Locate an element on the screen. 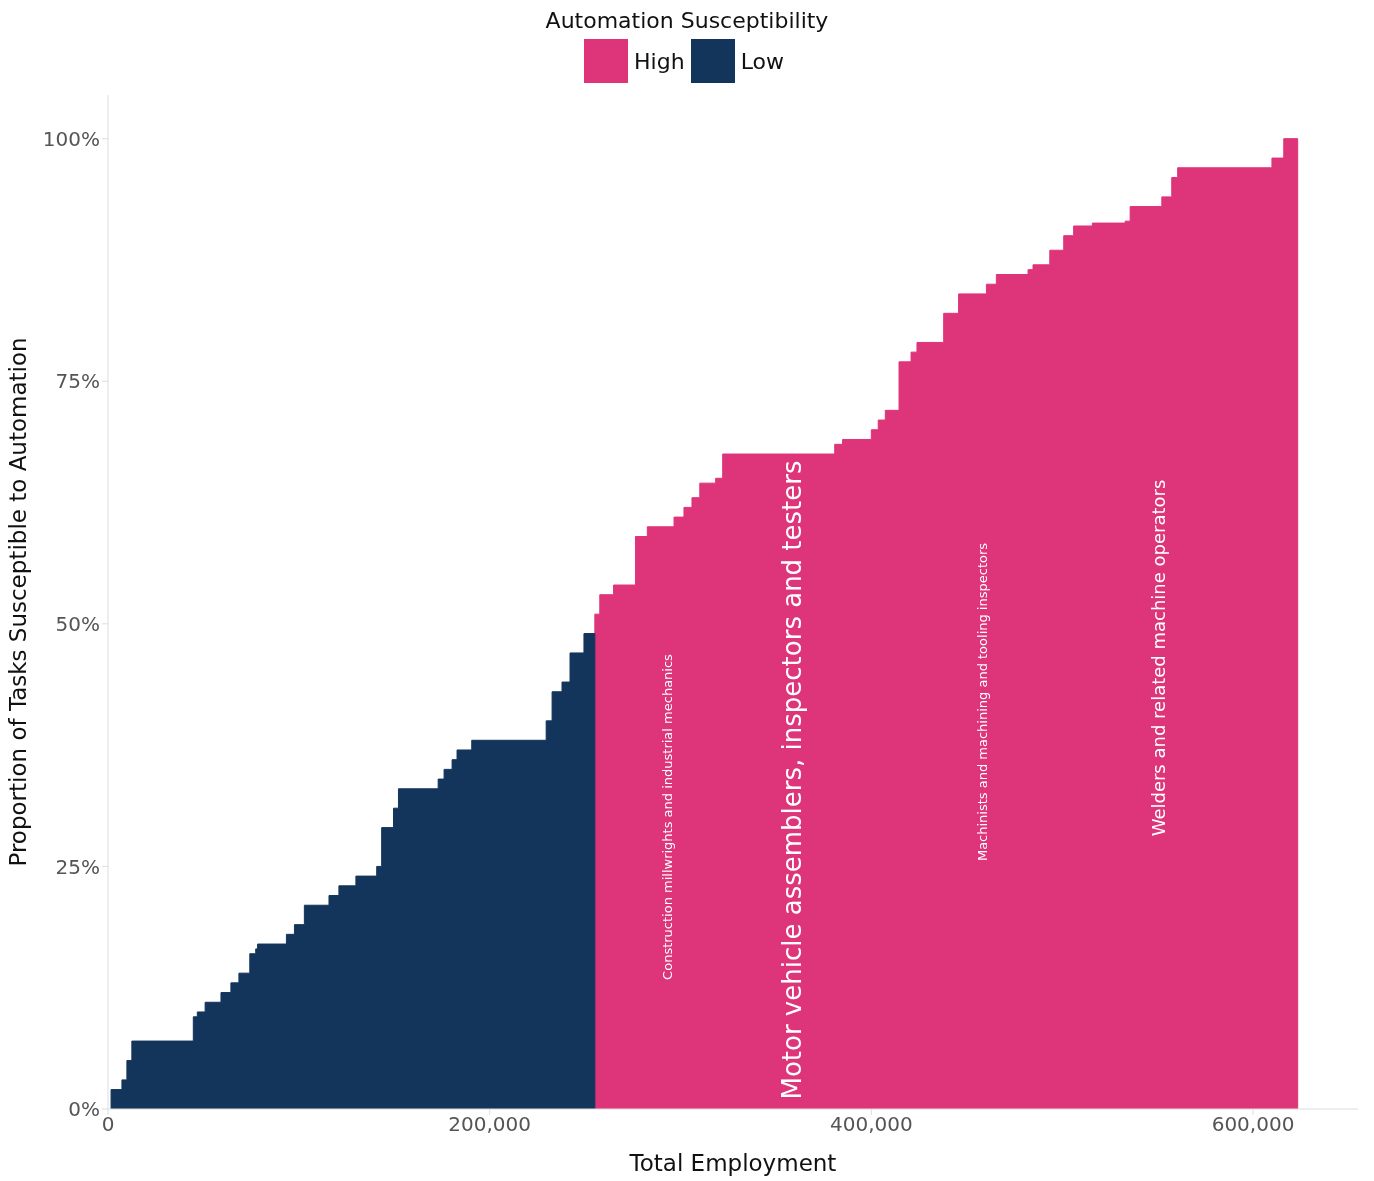 Image resolution: width=1374 pixels, height=1181 pixels. x-tick-label: 400,000 is located at coordinates (871, 1124).